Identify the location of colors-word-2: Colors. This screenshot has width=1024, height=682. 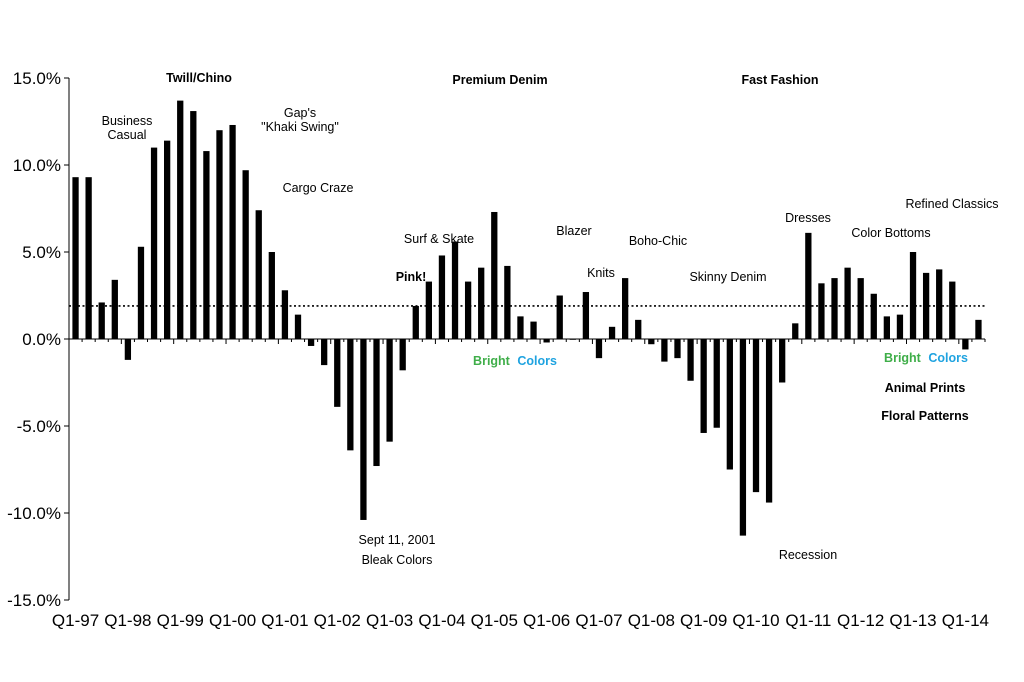
(948, 358).